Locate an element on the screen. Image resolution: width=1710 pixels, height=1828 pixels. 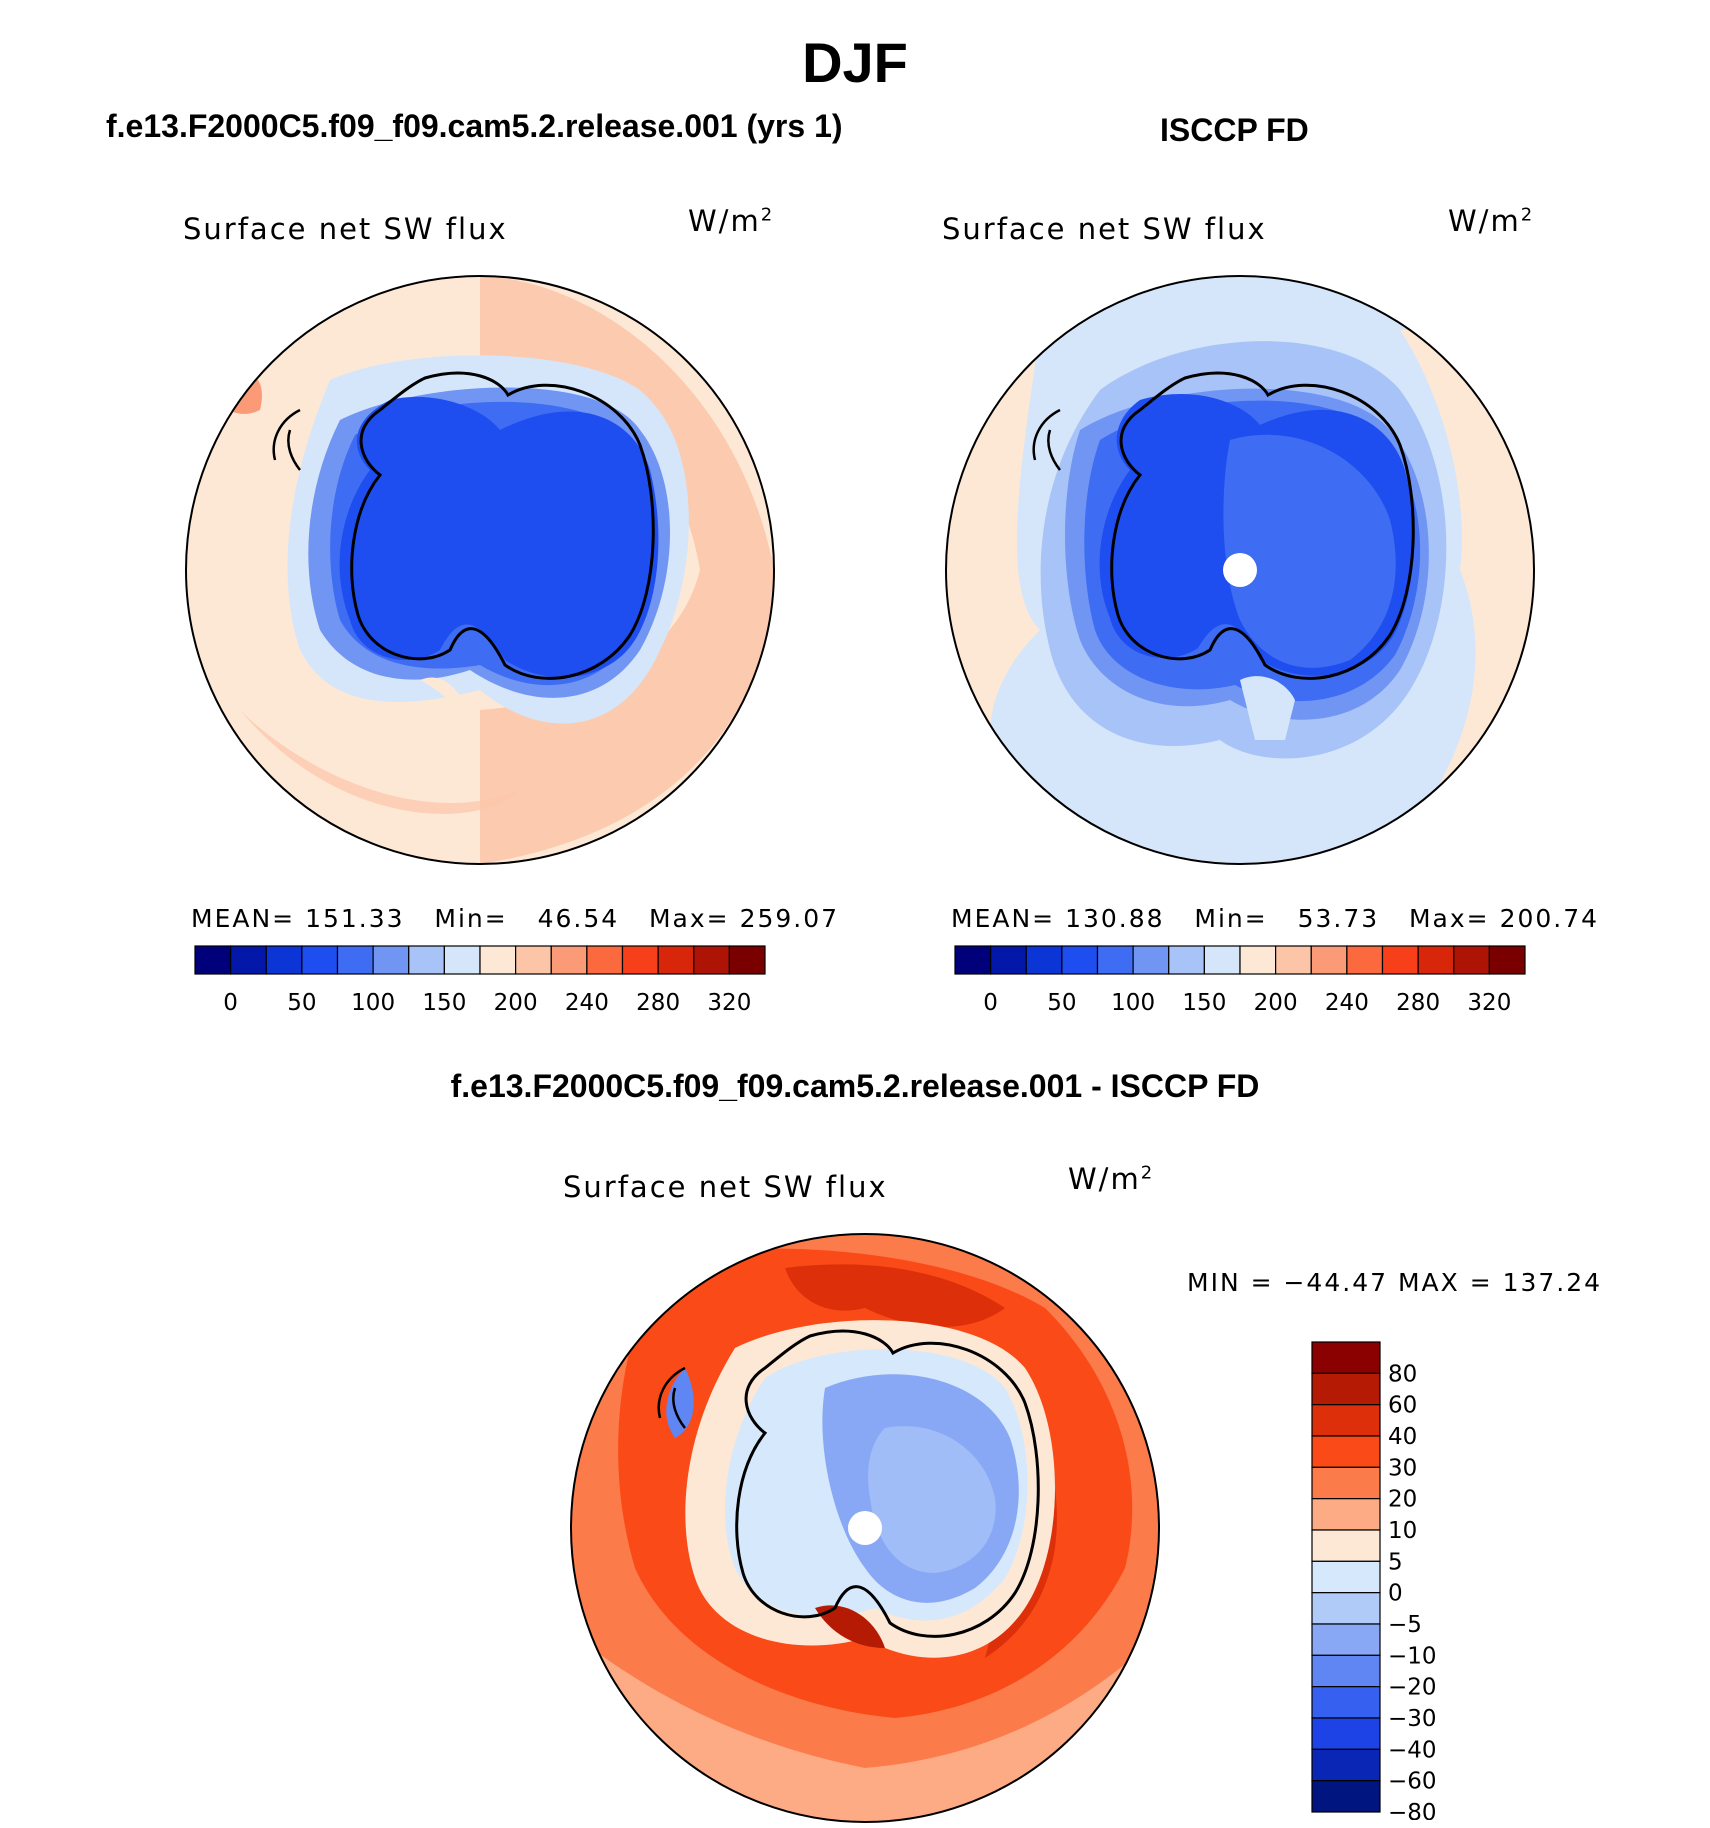
colorbar-tick-label: 10 is located at coordinates (1402, 1531).